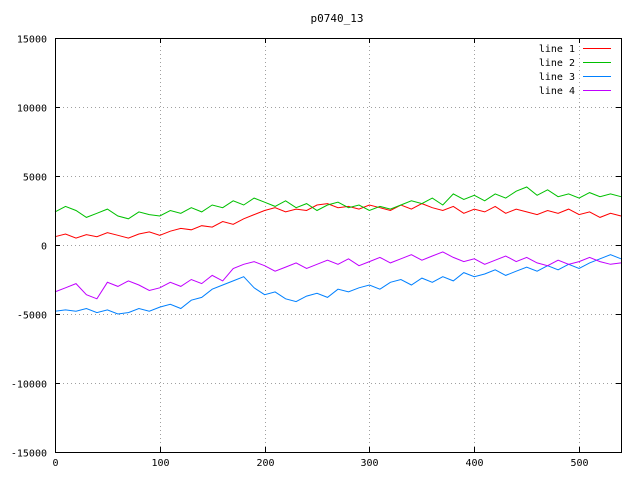 The height and width of the screenshot is (480, 640). I want to click on y-tick-label: -10000, so click(29, 385).